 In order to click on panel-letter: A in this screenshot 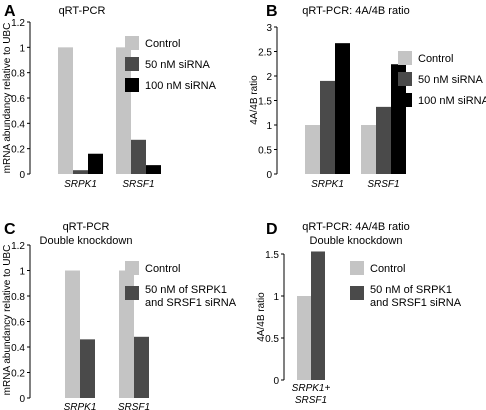, I will do `click(10, 11)`.